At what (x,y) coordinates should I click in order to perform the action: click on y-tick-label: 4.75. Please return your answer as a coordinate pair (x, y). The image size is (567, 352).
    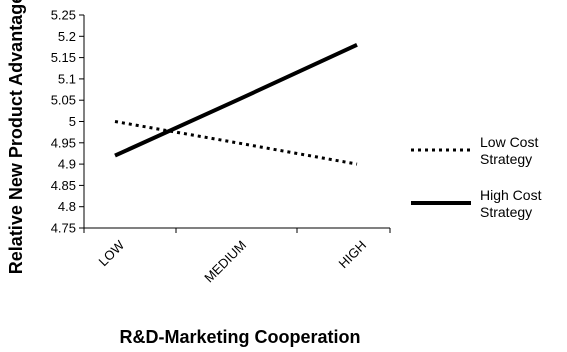
    Looking at the image, I should click on (63, 228).